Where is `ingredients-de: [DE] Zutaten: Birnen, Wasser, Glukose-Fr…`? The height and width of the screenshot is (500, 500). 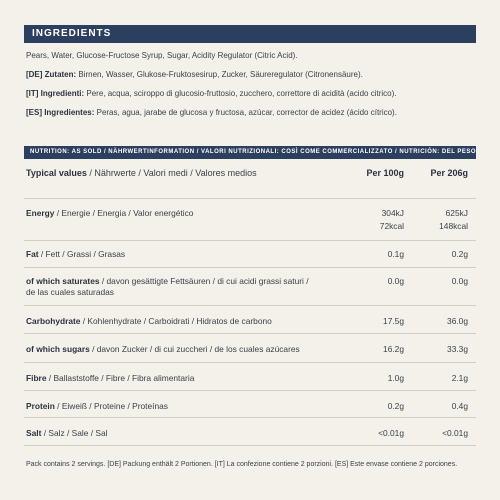
ingredients-de: [DE] Zutaten: Birnen, Wasser, Glukose-Fr… is located at coordinates (194, 74).